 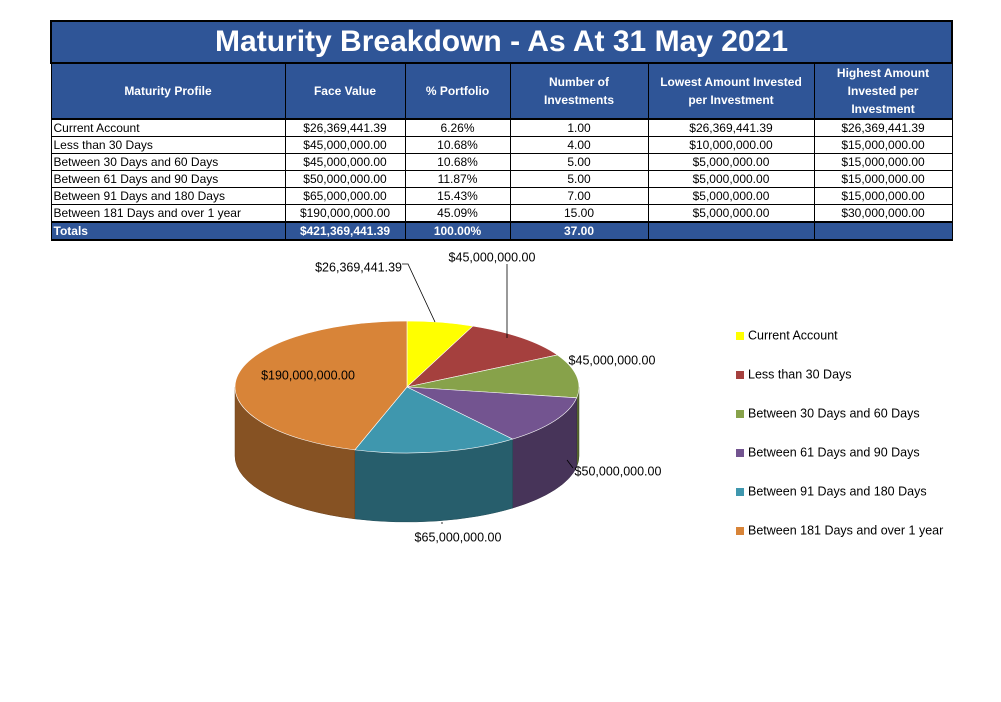 What do you see at coordinates (358, 267) in the screenshot?
I see `pie-data-label-0: $26,369,441.39` at bounding box center [358, 267].